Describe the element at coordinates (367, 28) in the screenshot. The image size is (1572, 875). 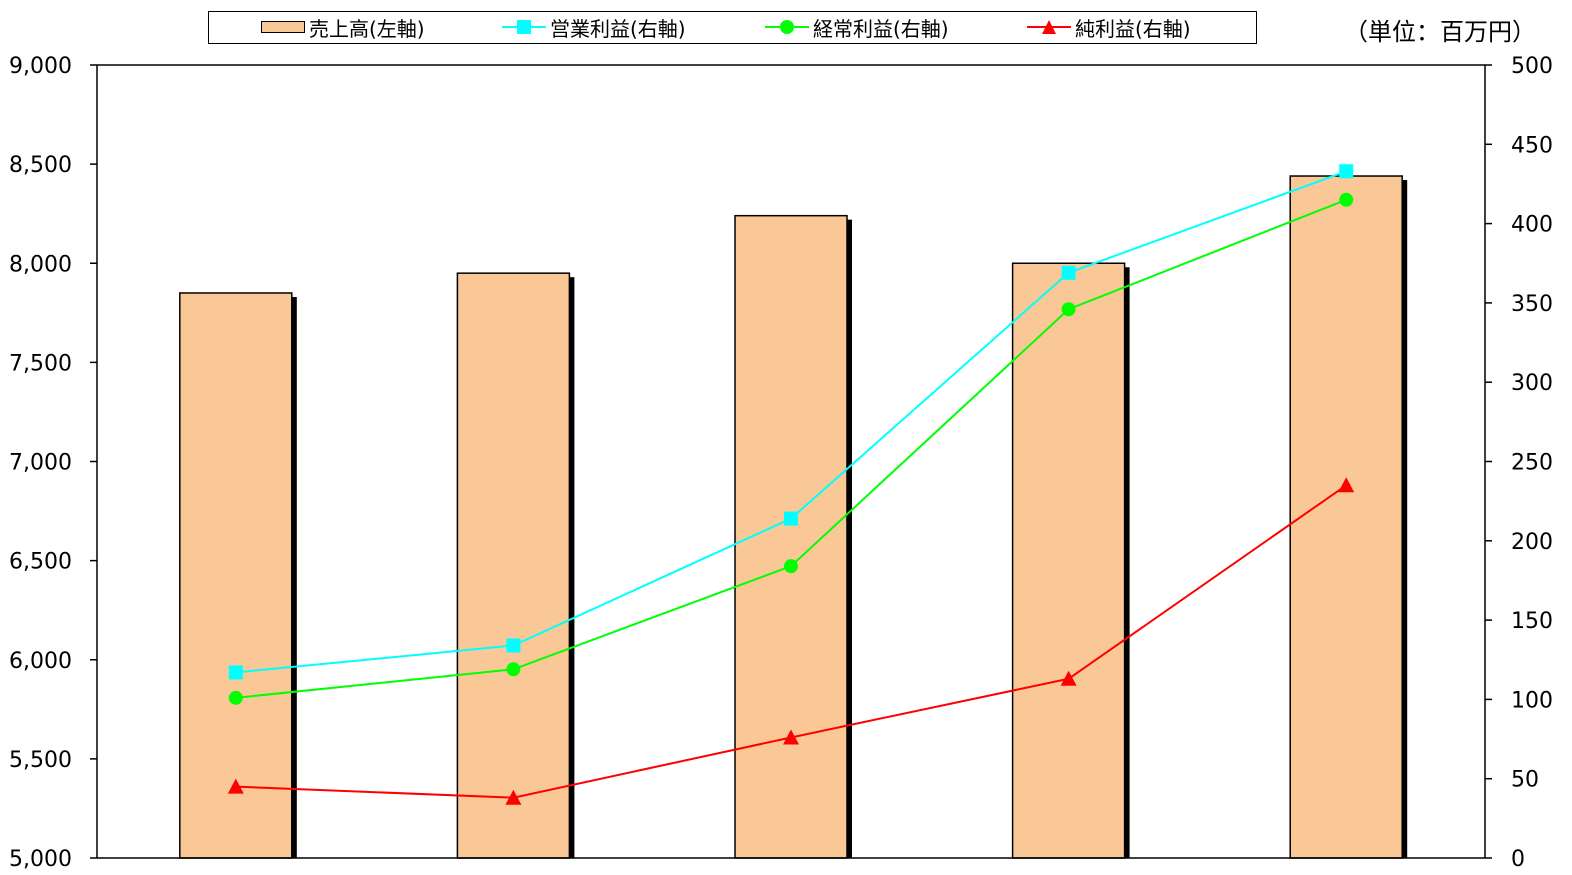
I see `legend-label-sales: 売上高(左軸)` at that location.